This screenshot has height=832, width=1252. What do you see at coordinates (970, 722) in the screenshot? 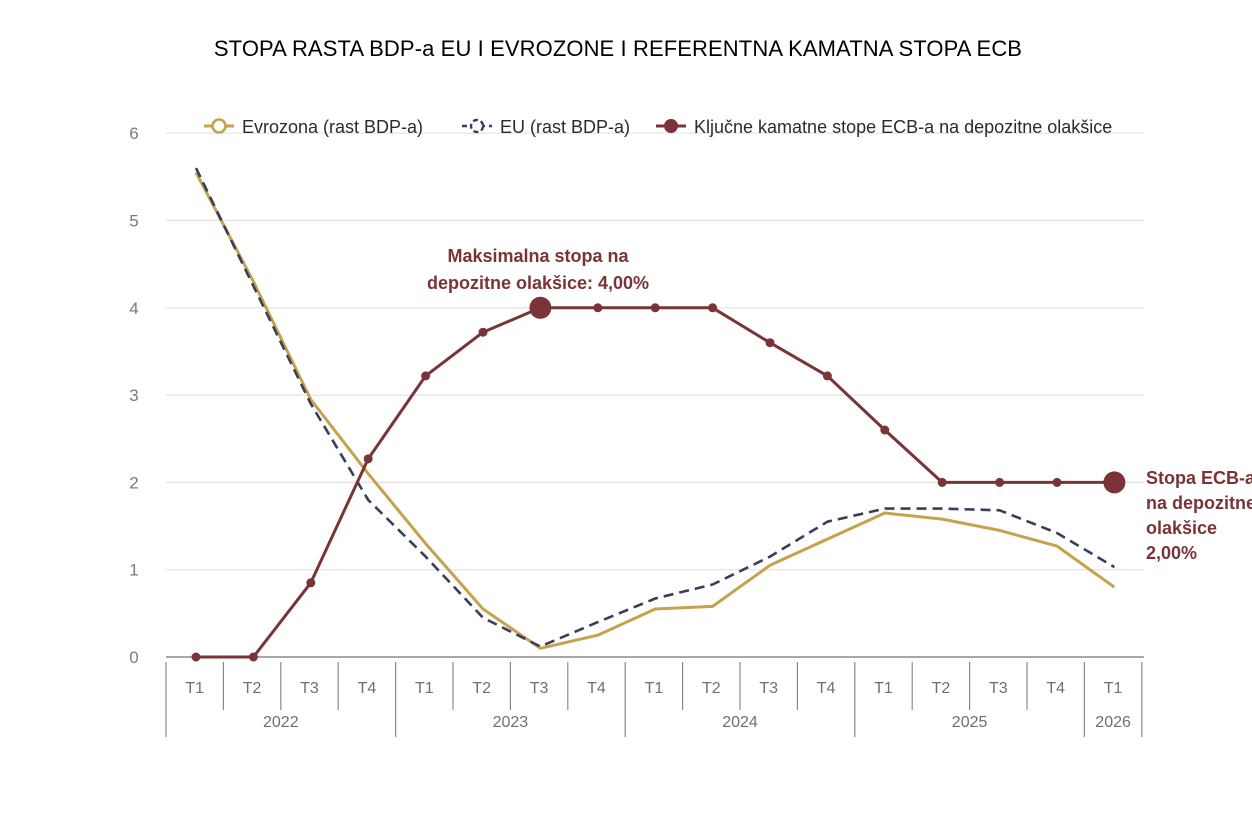
I see `year-label: 2025` at bounding box center [970, 722].